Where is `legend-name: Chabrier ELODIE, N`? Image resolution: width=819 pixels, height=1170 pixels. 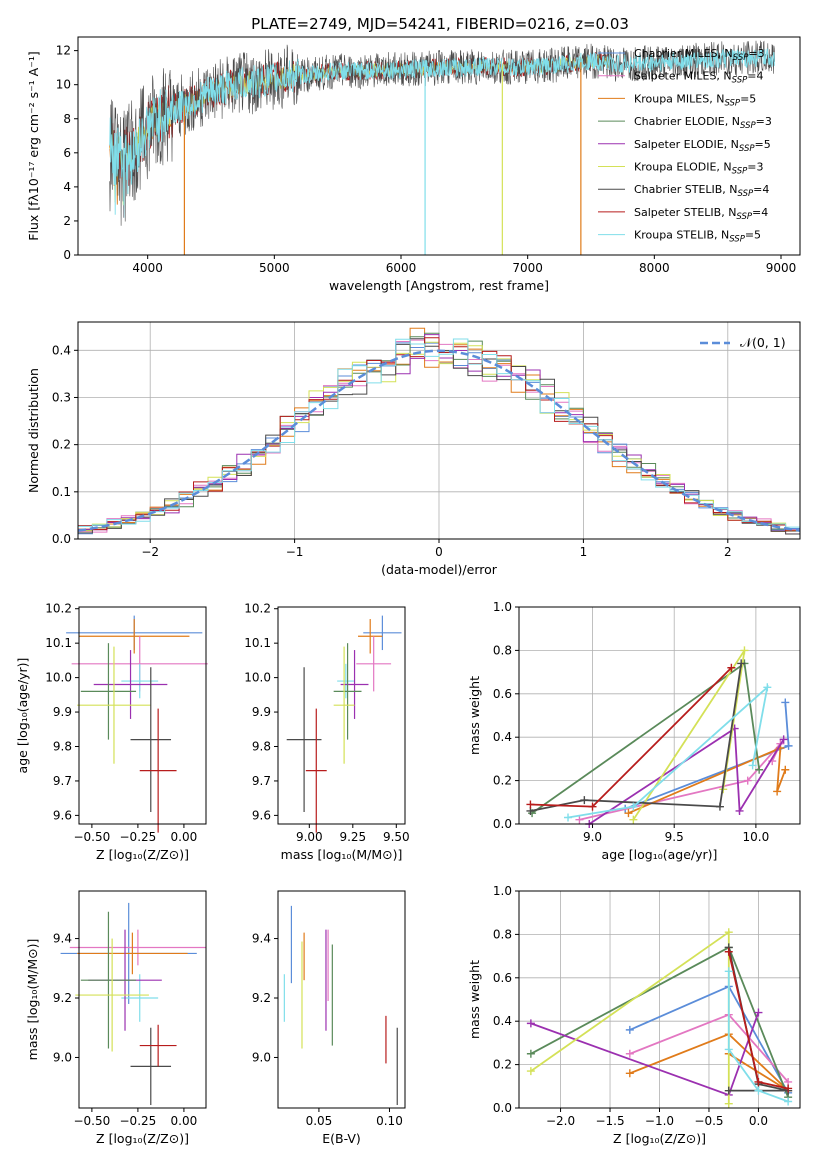
legend-name: Chabrier ELODIE, N is located at coordinates (687, 121).